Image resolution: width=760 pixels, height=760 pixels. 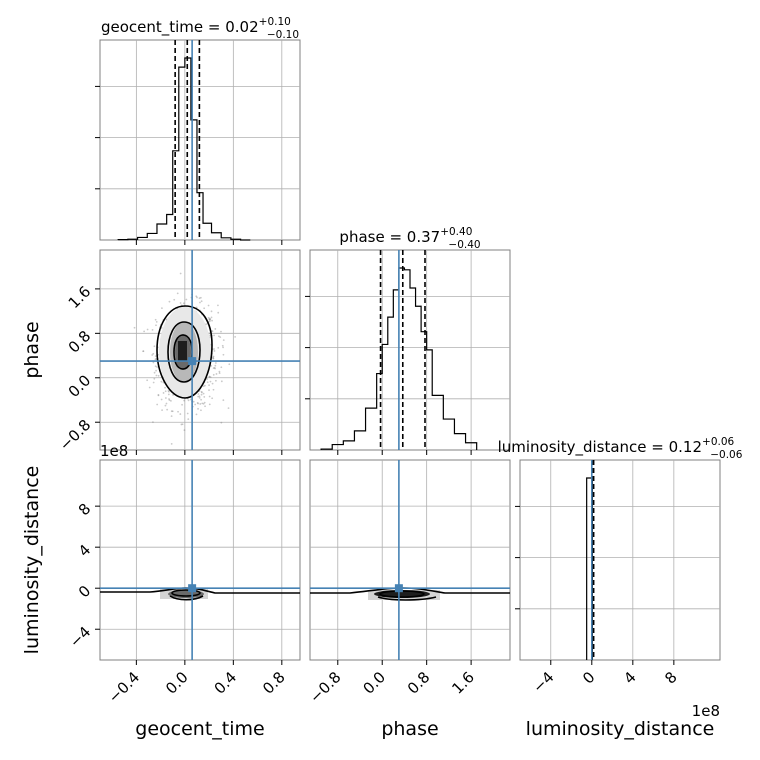 What do you see at coordinates (199, 729) in the screenshot?
I see `x-axis-label-geocent-time: geocent_time` at bounding box center [199, 729].